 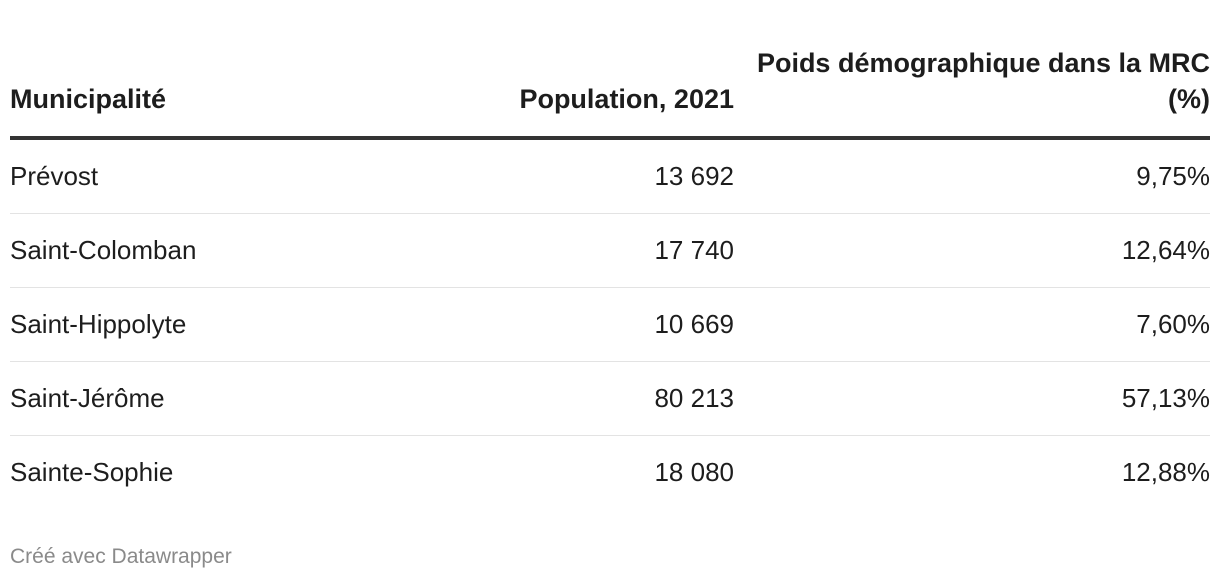 I want to click on cell-population: 17 740, so click(x=612, y=250).